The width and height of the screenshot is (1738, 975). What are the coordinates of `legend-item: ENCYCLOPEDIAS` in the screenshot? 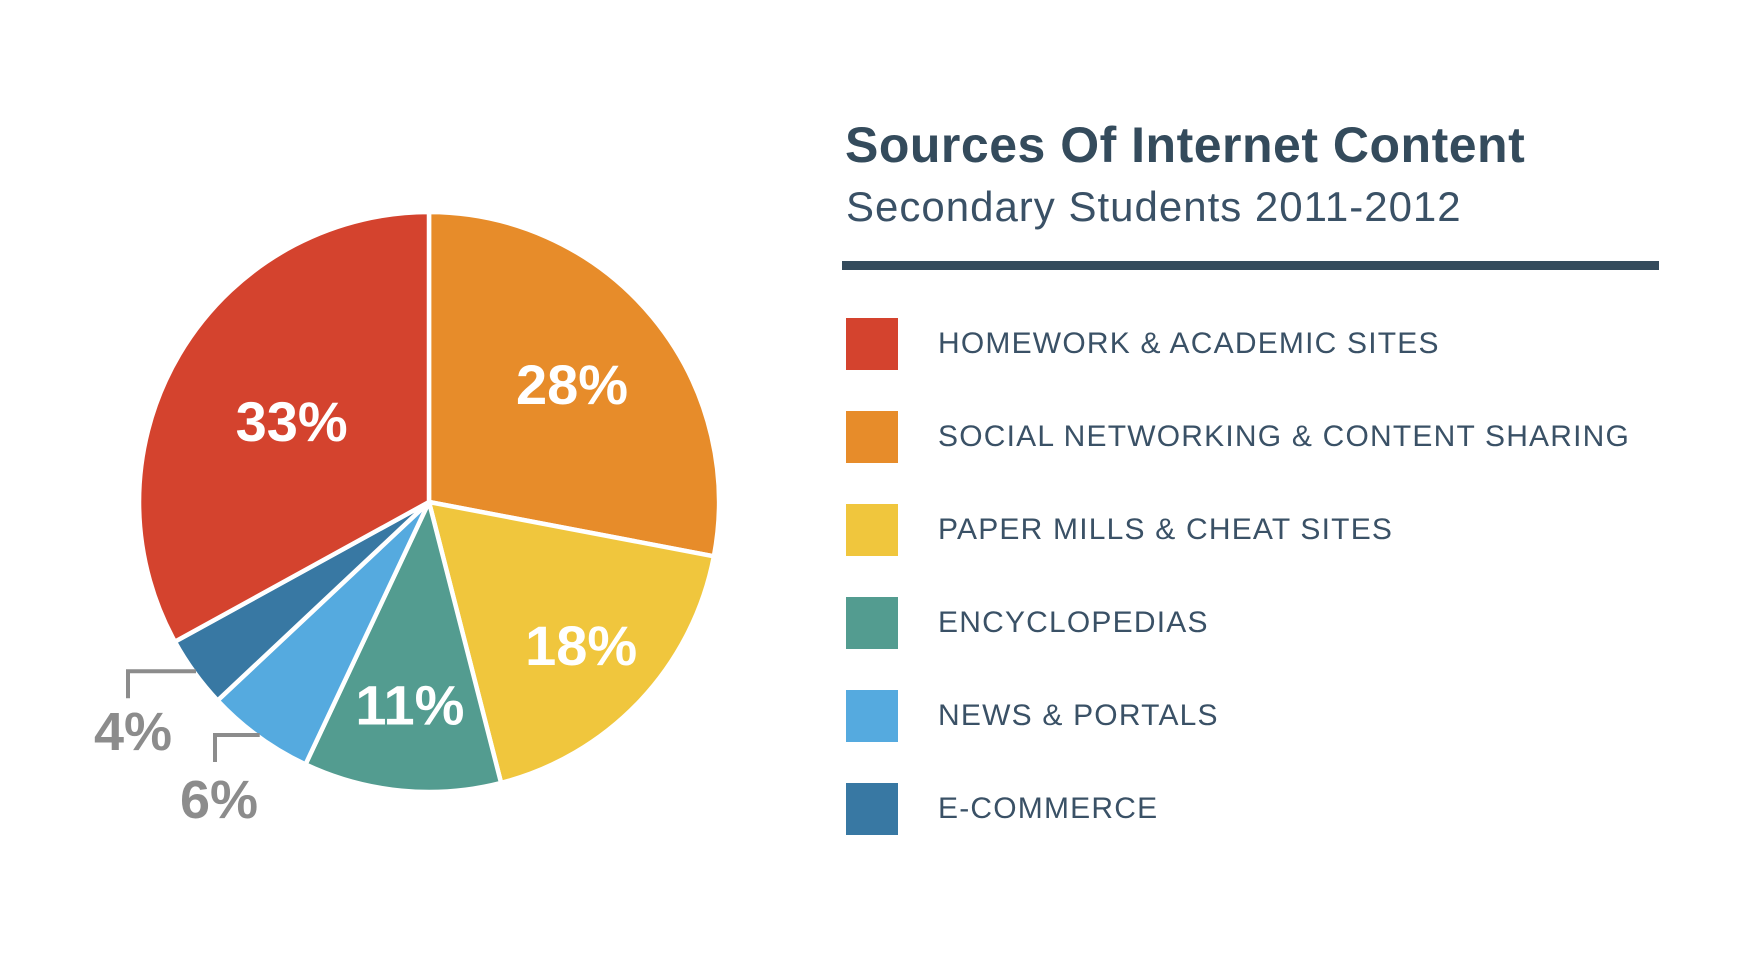 It's located at (1238, 623).